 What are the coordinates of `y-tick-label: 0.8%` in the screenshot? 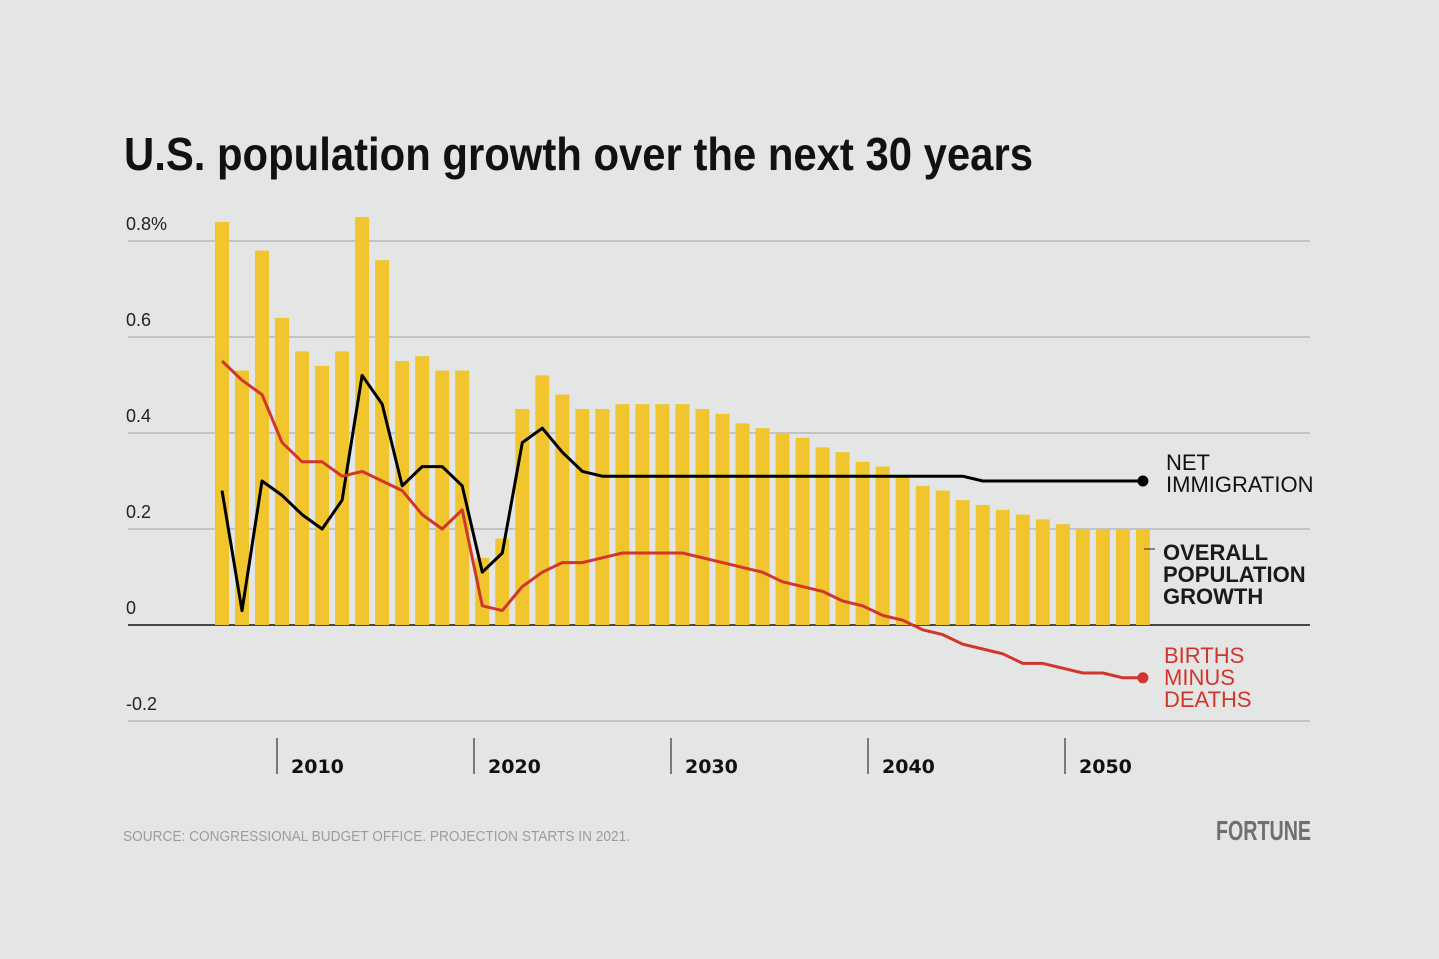 It's located at (146, 224).